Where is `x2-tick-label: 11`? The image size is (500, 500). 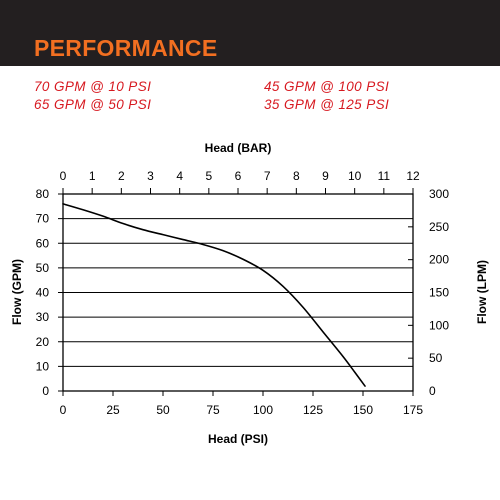 x2-tick-label: 11 is located at coordinates (384, 176).